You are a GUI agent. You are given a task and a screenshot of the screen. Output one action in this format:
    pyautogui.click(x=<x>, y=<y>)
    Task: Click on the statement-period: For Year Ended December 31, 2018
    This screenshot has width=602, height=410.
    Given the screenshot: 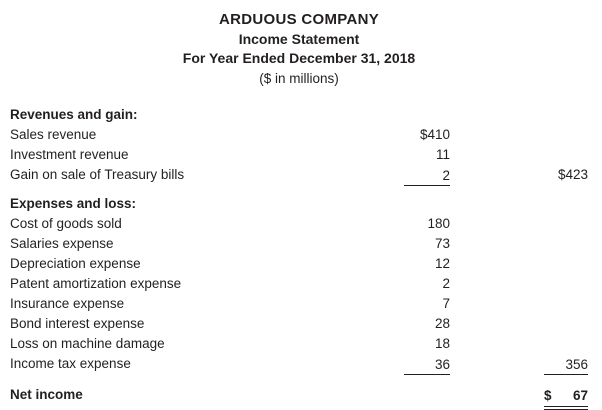 What is the action you would take?
    pyautogui.click(x=299, y=58)
    